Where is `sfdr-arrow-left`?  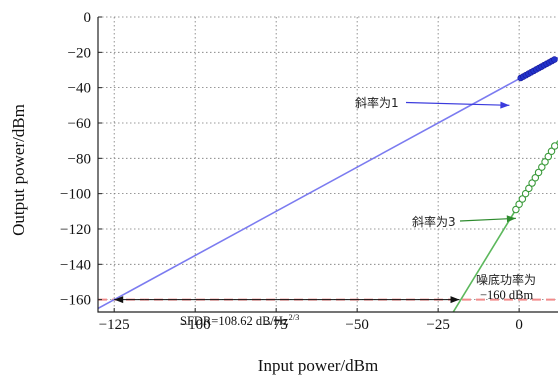 sfdr-arrow-left is located at coordinates (129, 300).